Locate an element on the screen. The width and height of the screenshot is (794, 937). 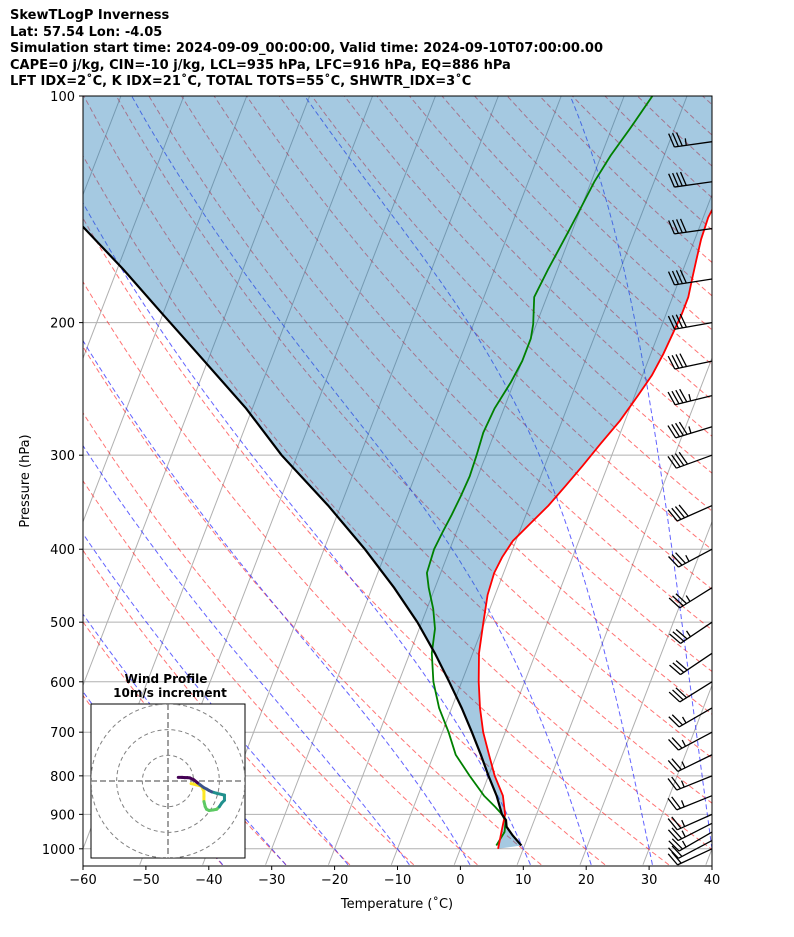
x-axis-ticks: −60 −50 −40 −30 −20 −10 0 10 20 30 40 is located at coordinates (394, 877).